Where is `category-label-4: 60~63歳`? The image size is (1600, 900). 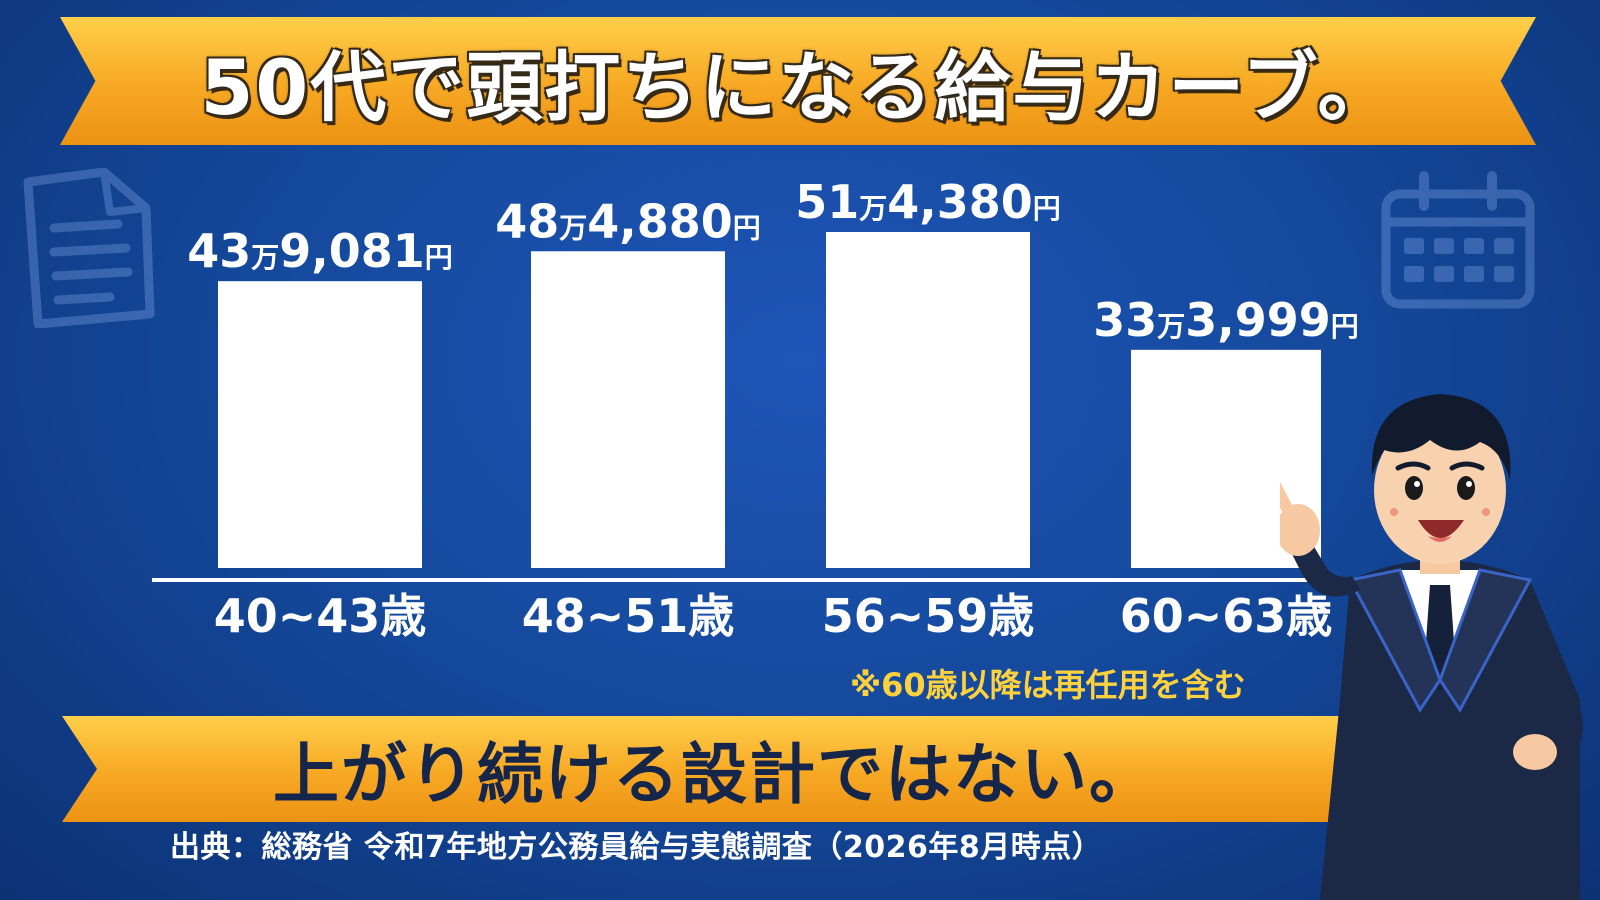 category-label-4: 60~63歳 is located at coordinates (1226, 616).